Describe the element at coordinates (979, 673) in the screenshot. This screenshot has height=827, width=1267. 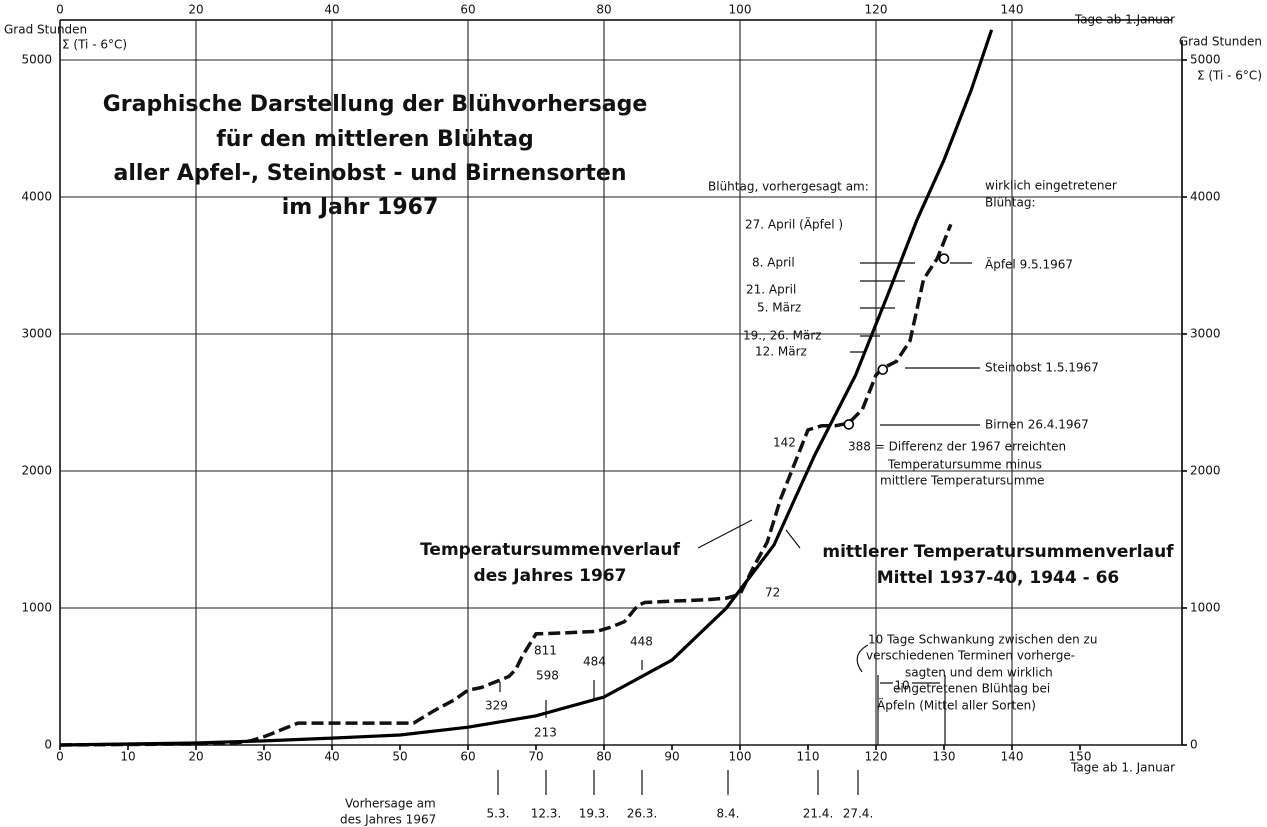
I see `annotation: sagten und dem wirklich` at that location.